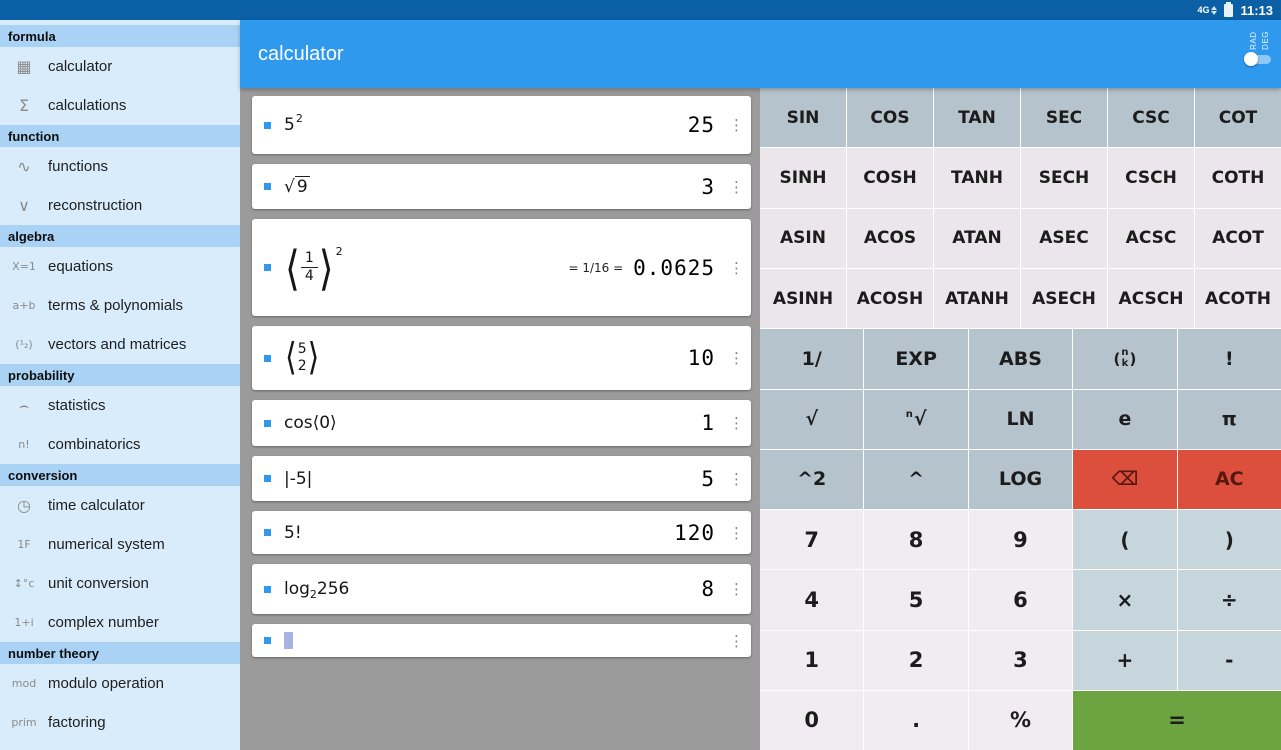 This screenshot has height=750, width=1281. What do you see at coordinates (501, 423) in the screenshot?
I see `history-card-cos: cos⟨0⟩ 1 ⋮` at bounding box center [501, 423].